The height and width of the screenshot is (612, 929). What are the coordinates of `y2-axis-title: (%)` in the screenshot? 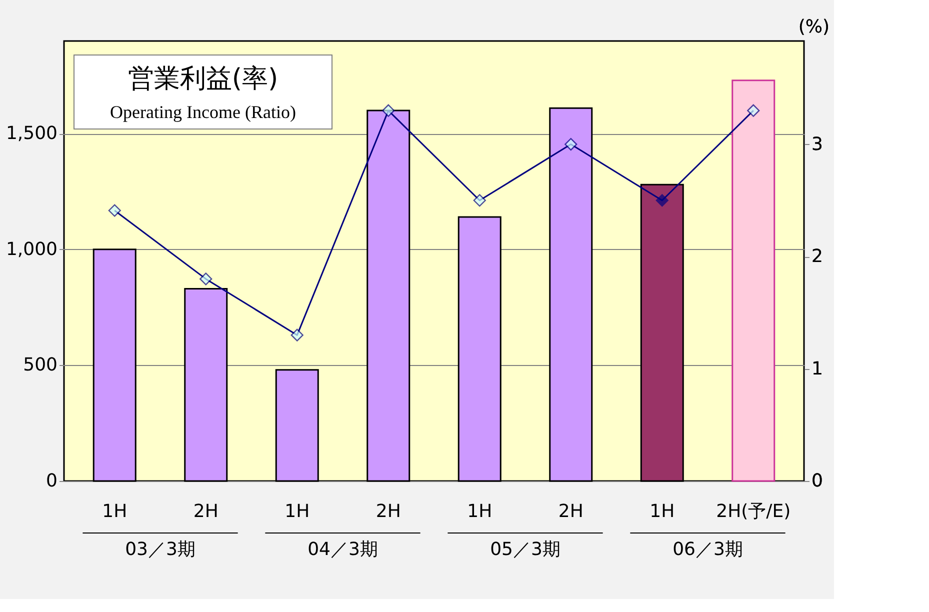 It's located at (814, 27).